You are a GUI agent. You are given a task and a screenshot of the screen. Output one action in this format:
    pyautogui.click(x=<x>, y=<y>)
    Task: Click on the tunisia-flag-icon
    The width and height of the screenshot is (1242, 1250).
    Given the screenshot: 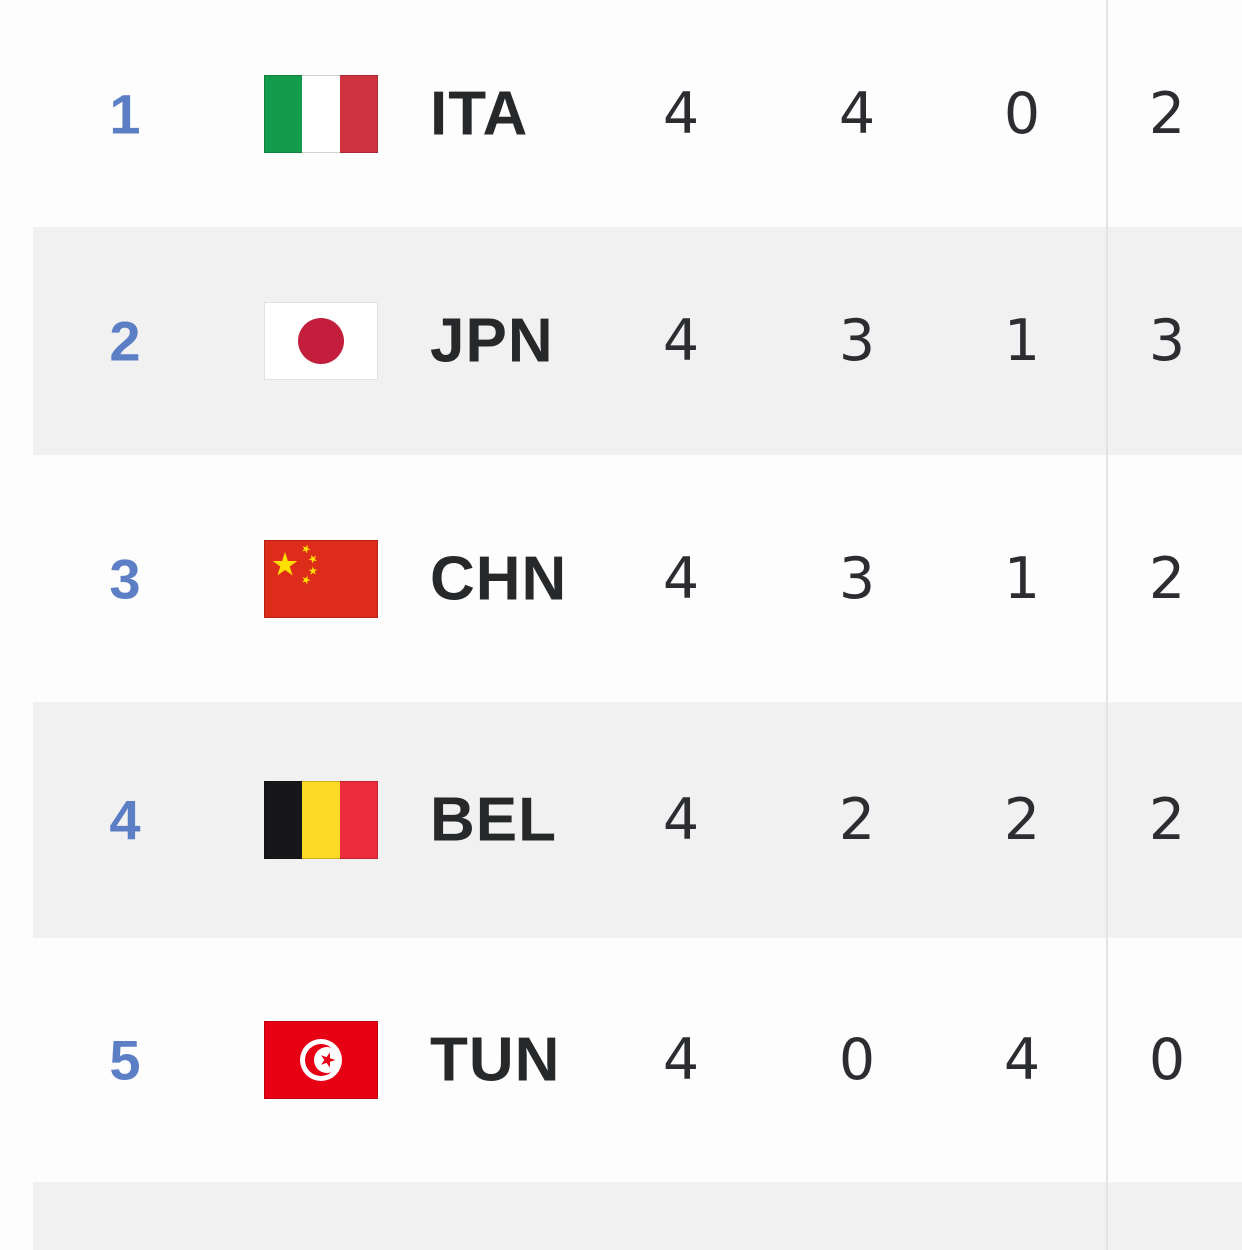 What is the action you would take?
    pyautogui.click(x=321, y=1060)
    